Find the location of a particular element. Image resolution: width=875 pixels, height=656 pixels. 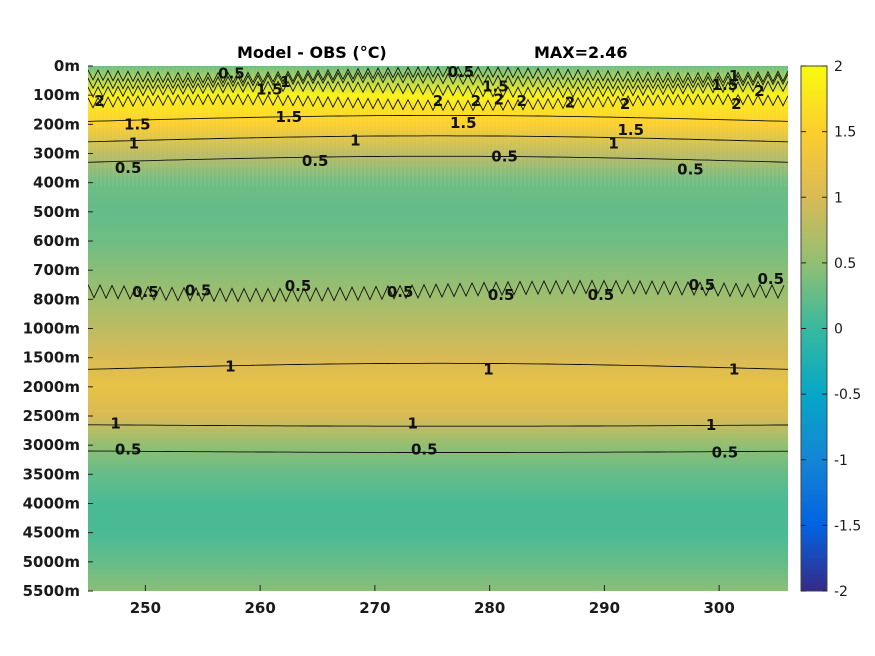

colorbar-tick-label: 0.5 is located at coordinates (845, 264).